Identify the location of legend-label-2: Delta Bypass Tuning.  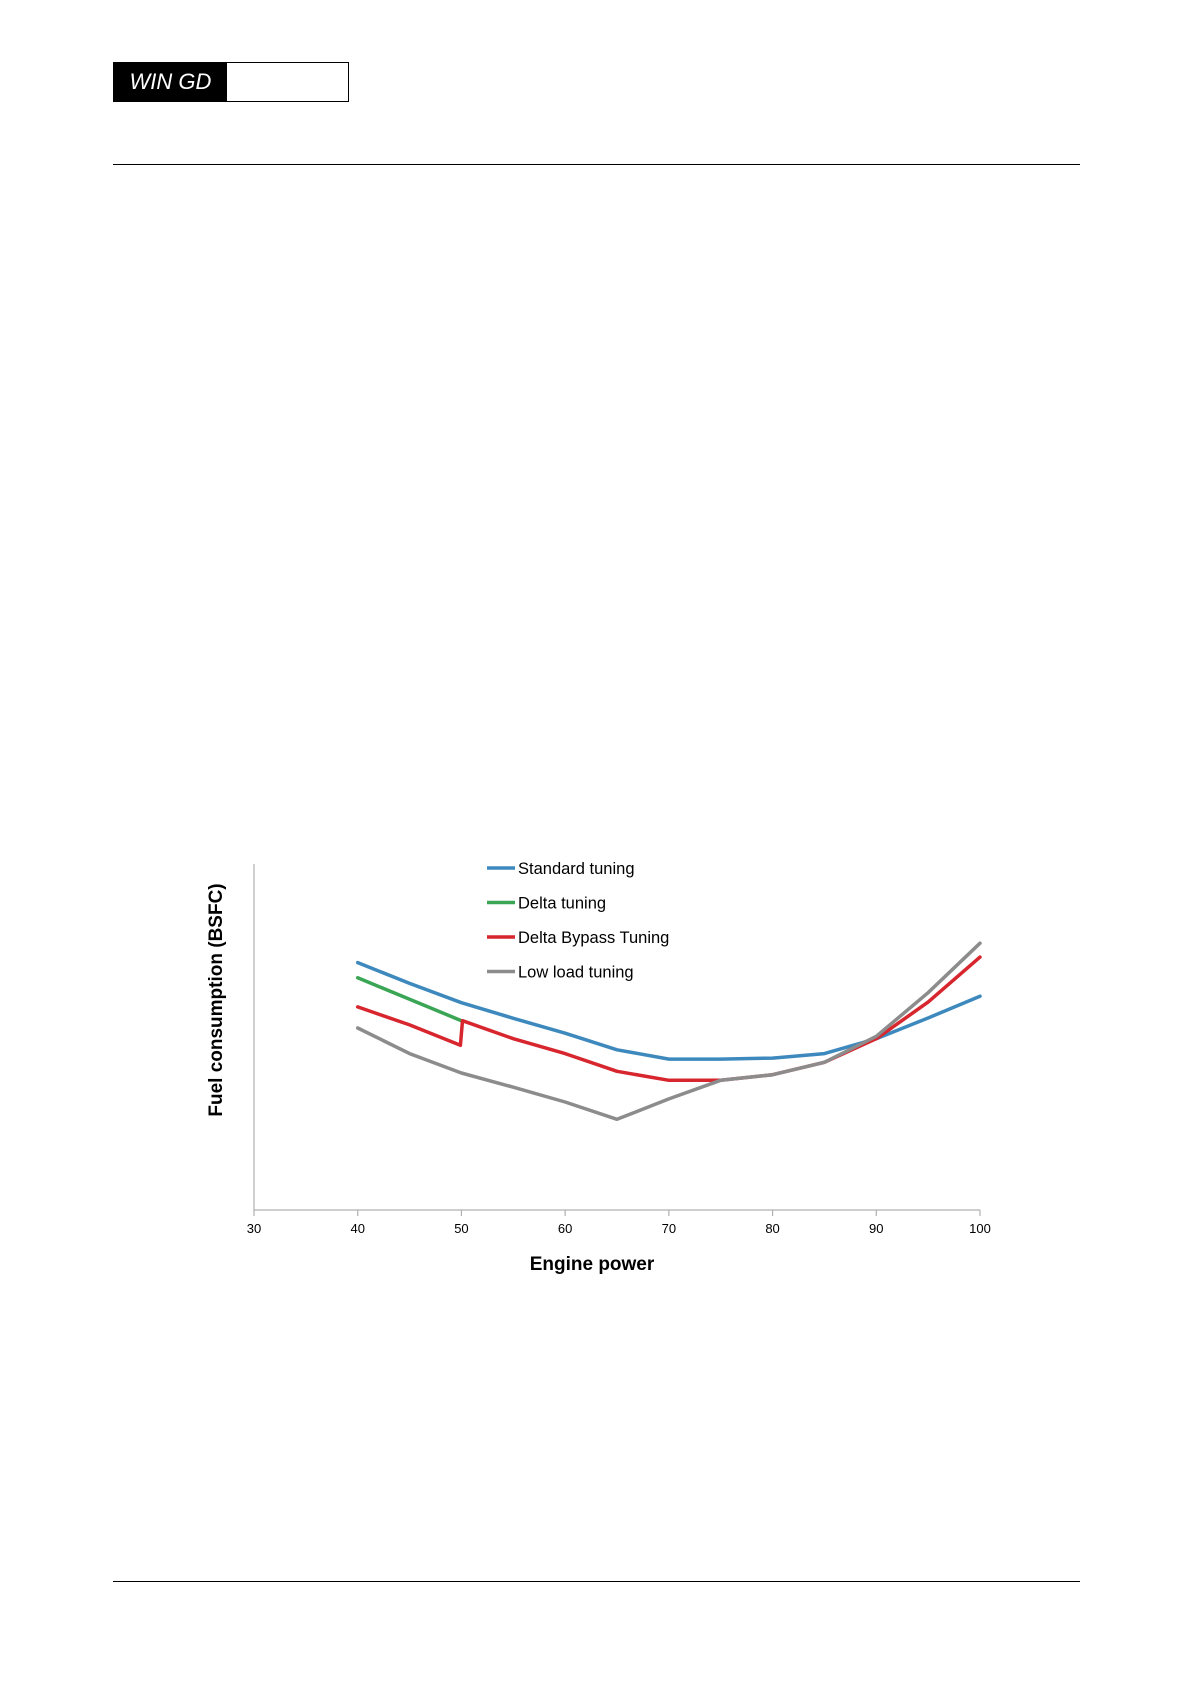
(593, 938).